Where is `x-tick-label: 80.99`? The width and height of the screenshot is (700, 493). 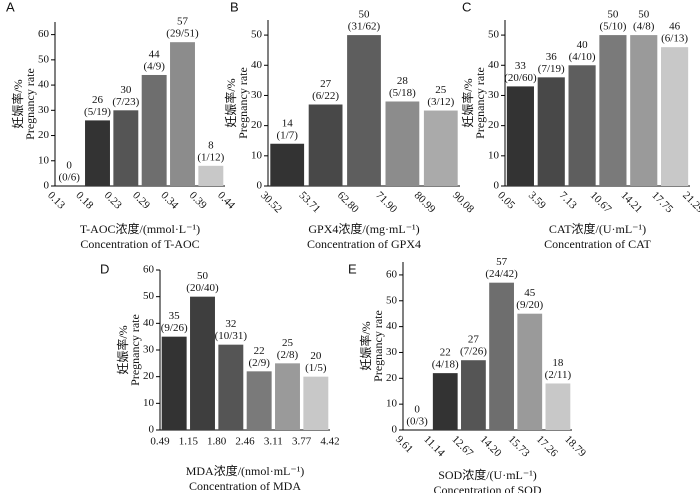 x-tick-label: 80.99 is located at coordinates (425, 202).